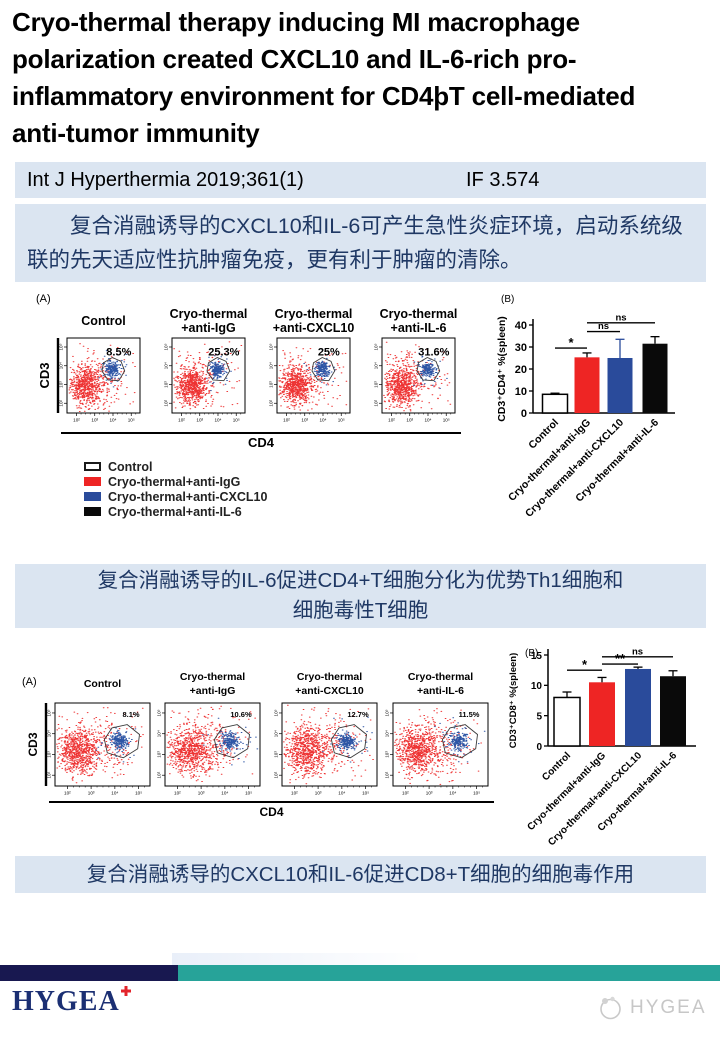 The image size is (720, 1040). What do you see at coordinates (521, 348) in the screenshot?
I see `y-tick-label: 30` at bounding box center [521, 348].